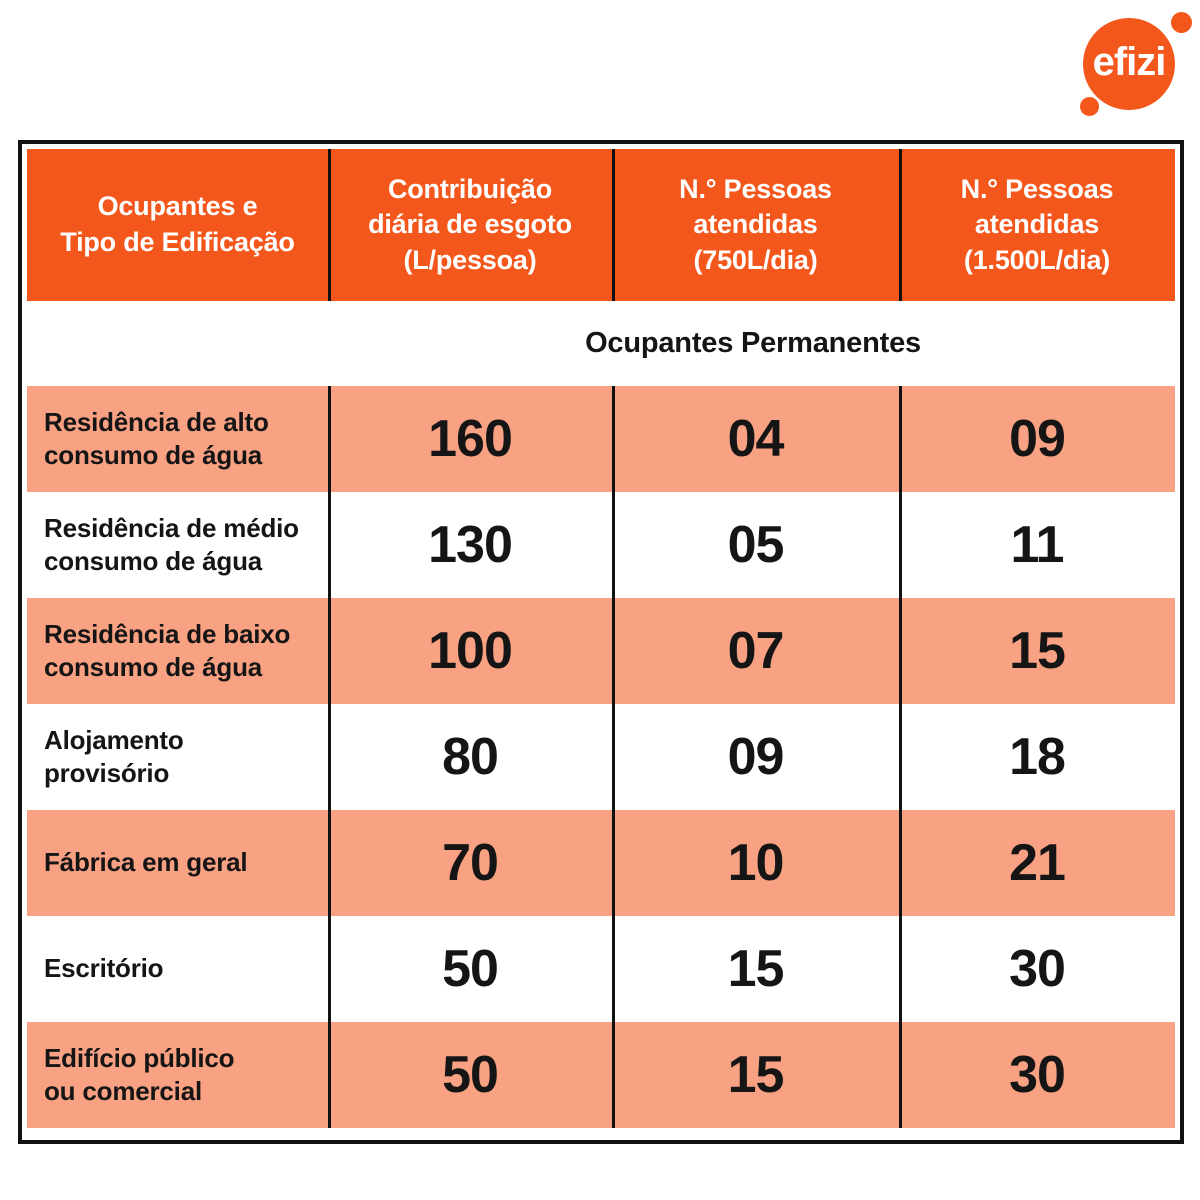  What do you see at coordinates (177, 651) in the screenshot?
I see `row-label: Residência de baixo consumo de água` at bounding box center [177, 651].